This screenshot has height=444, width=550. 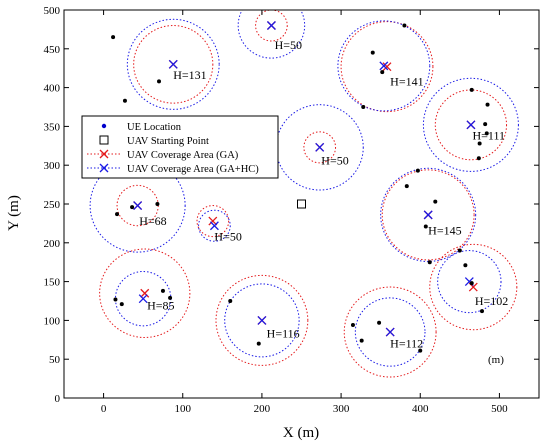 What do you see at coordinates (154, 127) in the screenshot?
I see `legend-label: UE Location` at bounding box center [154, 127].